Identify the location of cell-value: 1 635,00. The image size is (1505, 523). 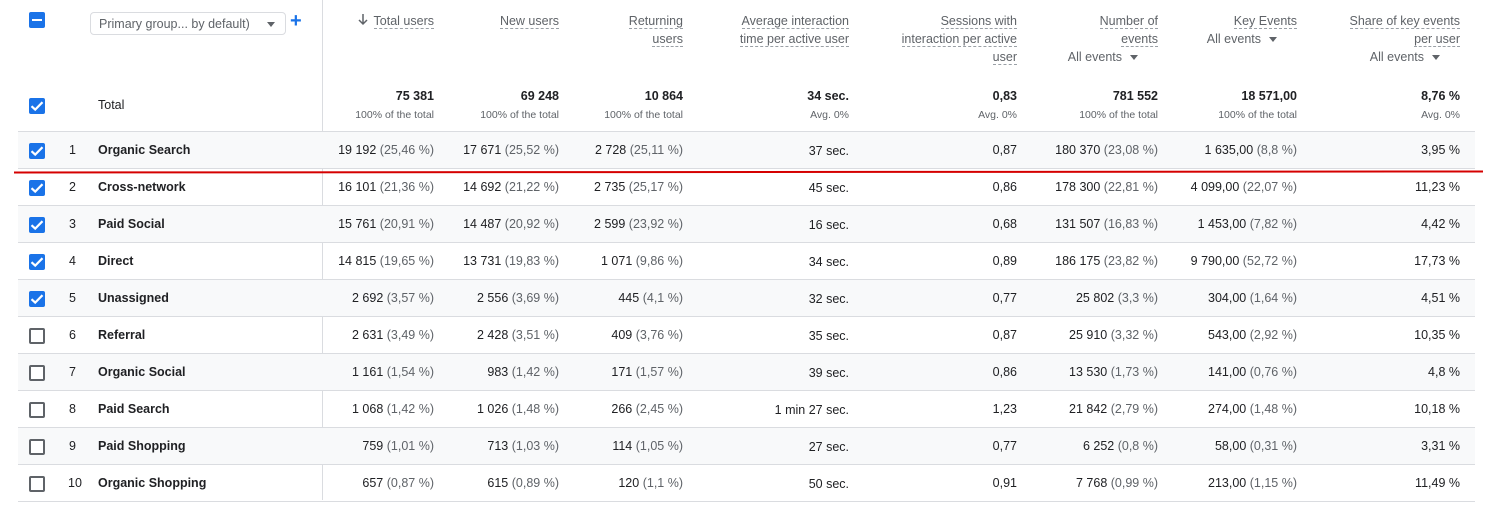
(1229, 150).